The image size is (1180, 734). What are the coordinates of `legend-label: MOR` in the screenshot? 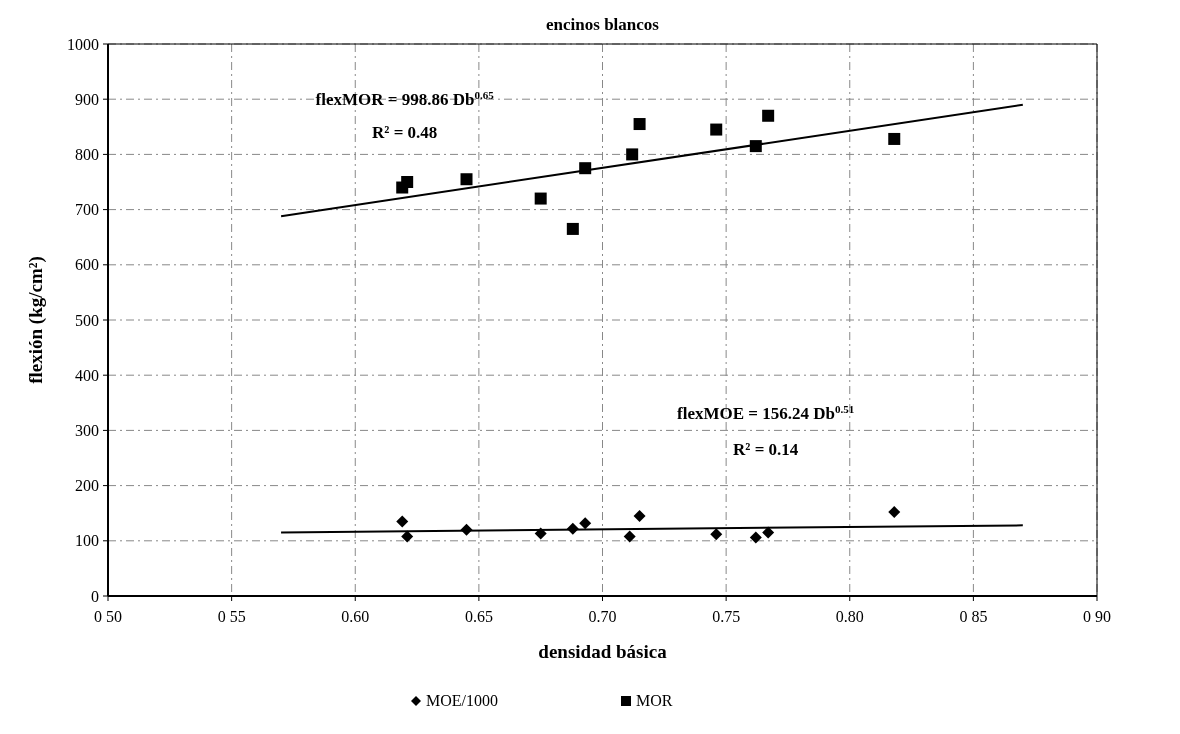 It's located at (654, 700).